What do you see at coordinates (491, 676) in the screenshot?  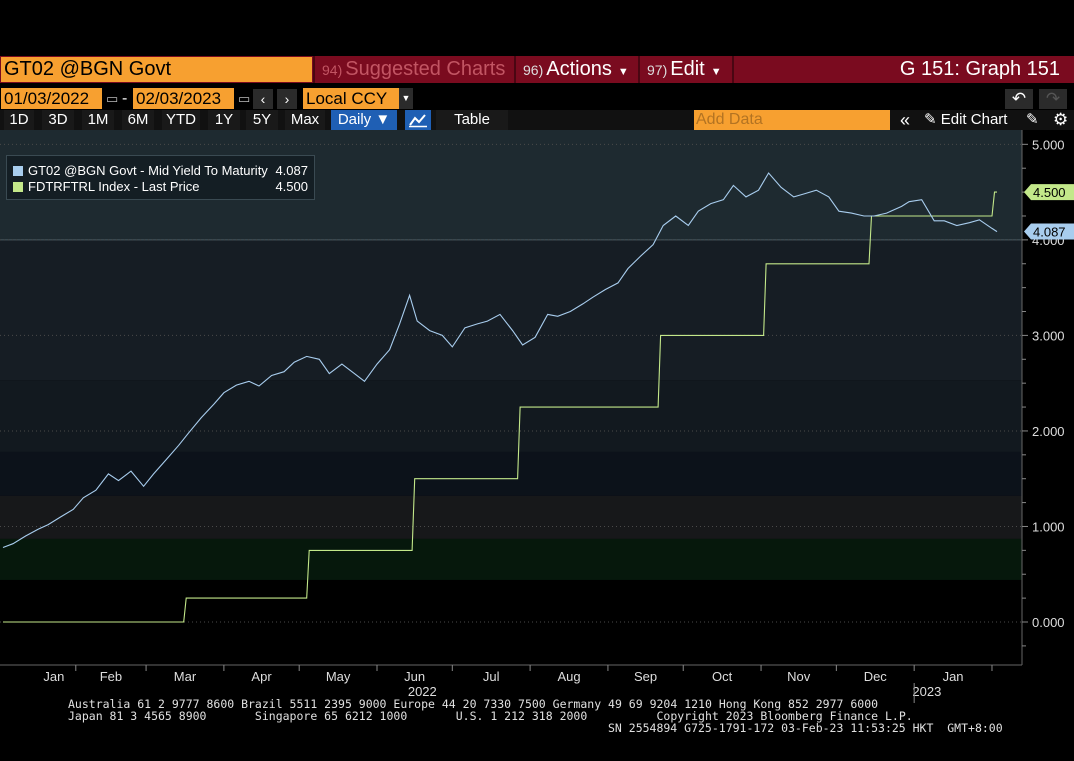 I see `x-tick-label: Jul` at bounding box center [491, 676].